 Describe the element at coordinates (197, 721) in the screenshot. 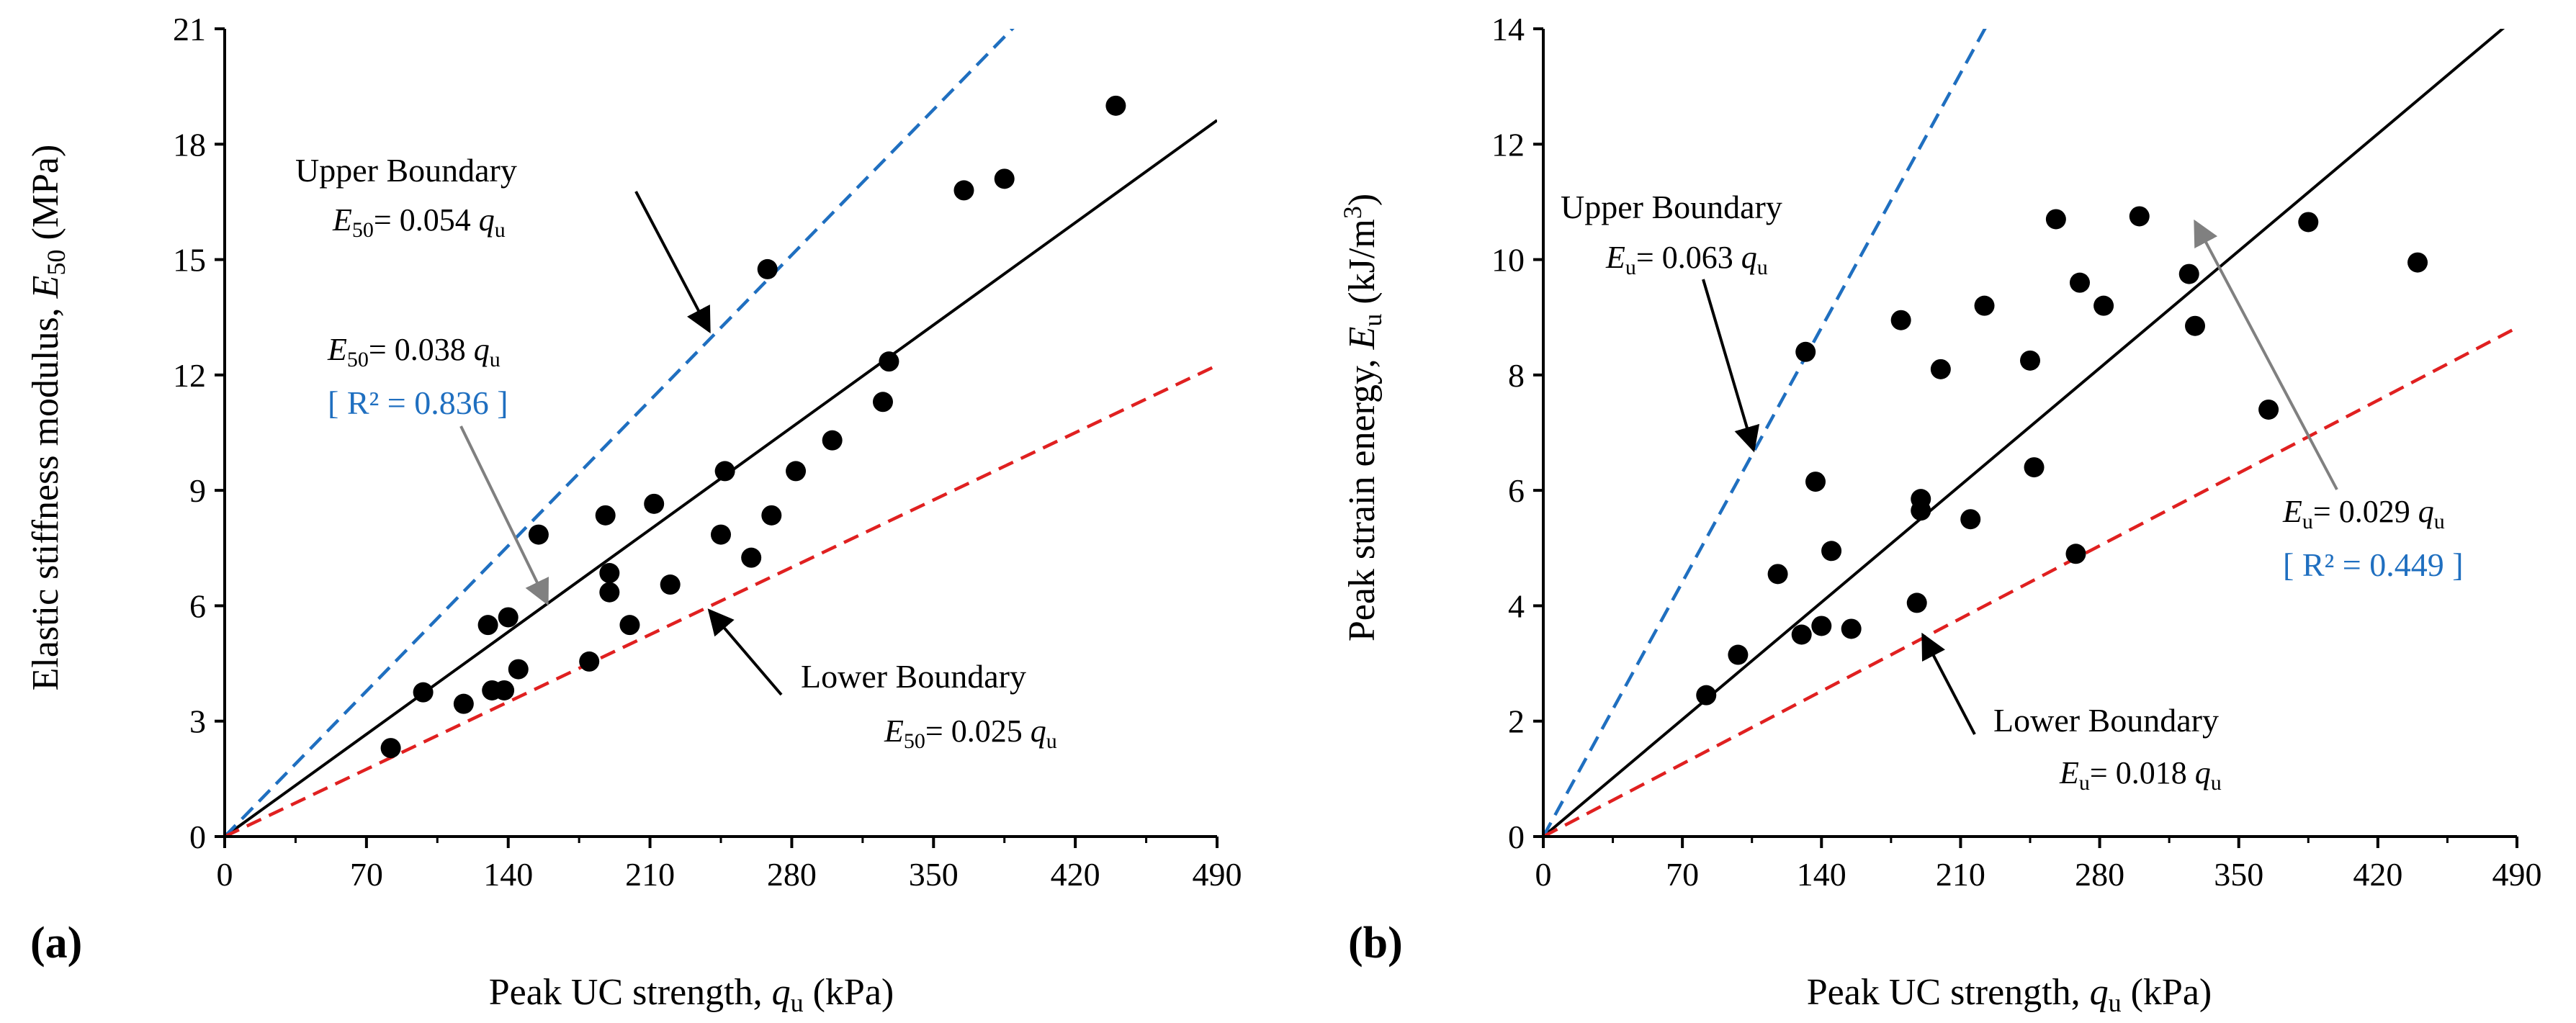

I see `panel-a-y-tick-label-1: 3` at that location.